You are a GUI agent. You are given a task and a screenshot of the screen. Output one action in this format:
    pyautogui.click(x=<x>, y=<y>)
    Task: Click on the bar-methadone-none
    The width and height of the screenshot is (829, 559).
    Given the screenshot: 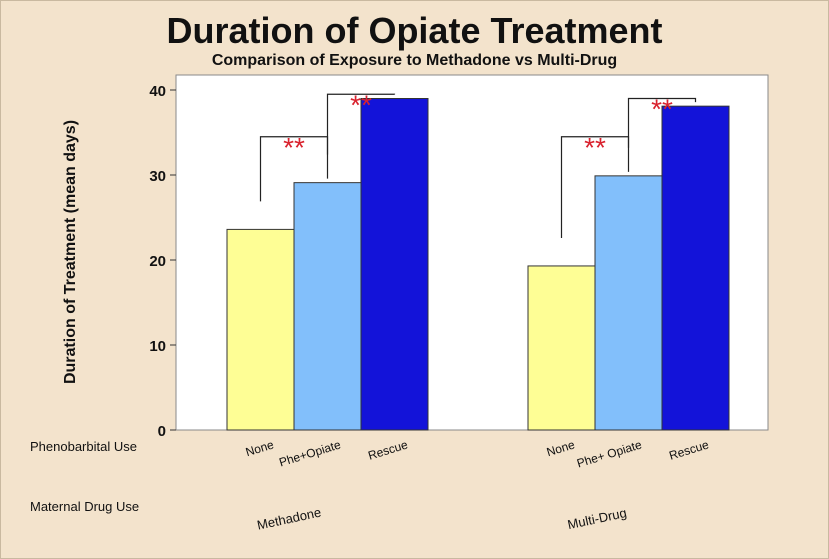 What is the action you would take?
    pyautogui.click(x=260, y=329)
    